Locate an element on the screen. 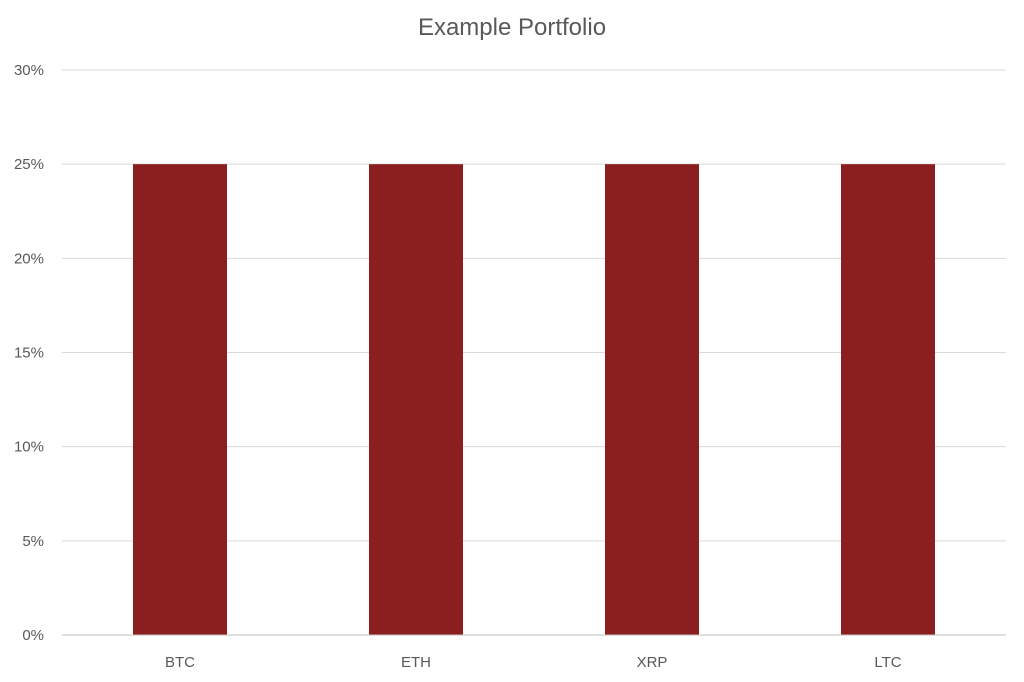 This screenshot has width=1024, height=682. y-tick-label: 20% is located at coordinates (29, 258).